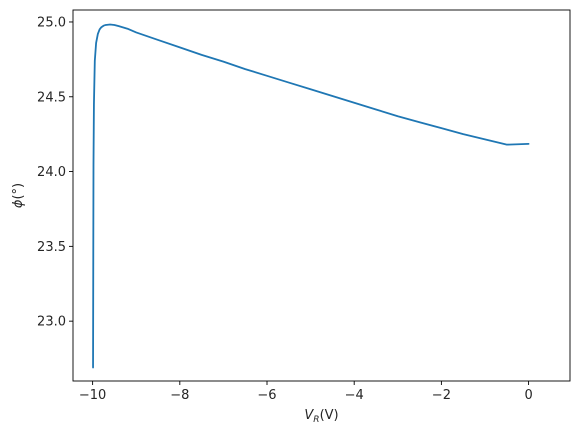  What do you see at coordinates (18, 191) in the screenshot?
I see `y-axis-label-unit: (°)` at bounding box center [18, 191].